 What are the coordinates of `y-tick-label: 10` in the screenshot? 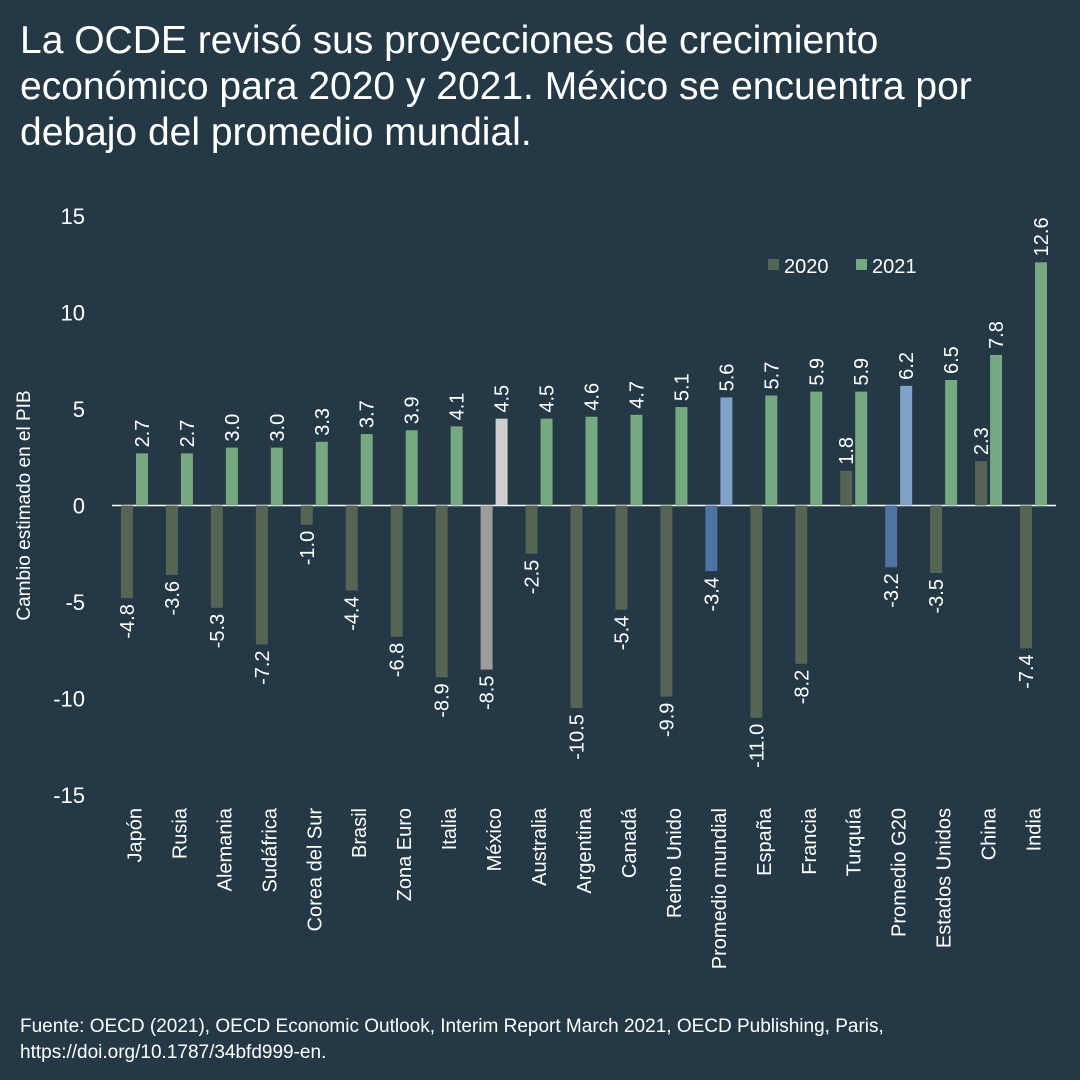 It's located at (73, 313).